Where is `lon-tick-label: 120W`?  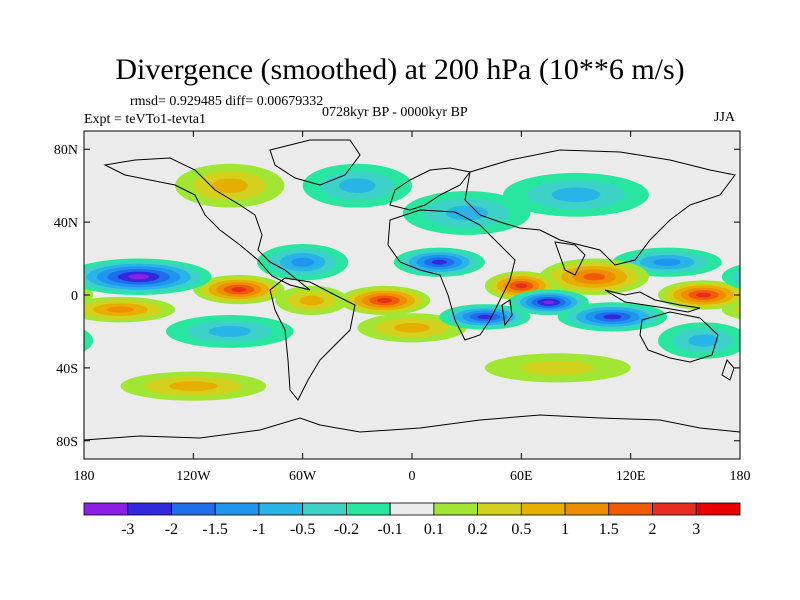
lon-tick-label: 120W is located at coordinates (193, 476).